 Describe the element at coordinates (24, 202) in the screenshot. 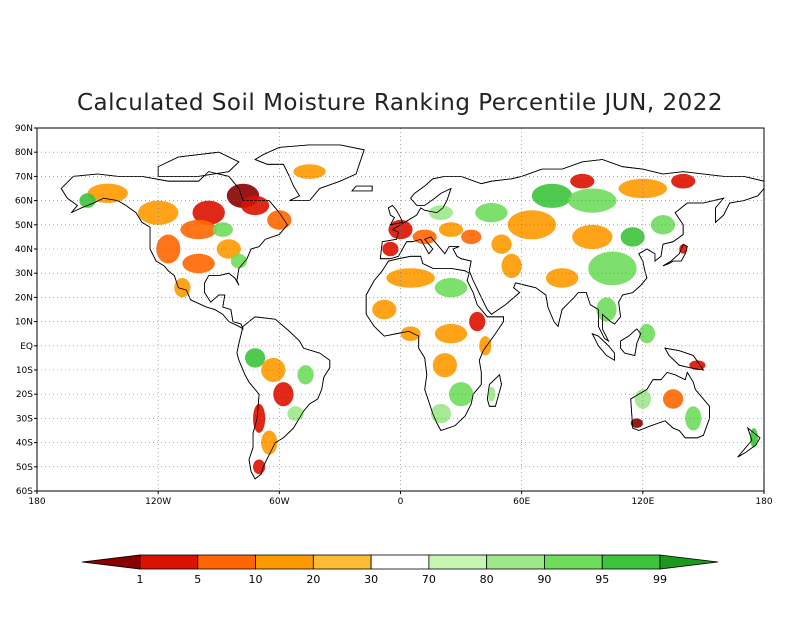

I see `lat-tick-label: 60N` at that location.